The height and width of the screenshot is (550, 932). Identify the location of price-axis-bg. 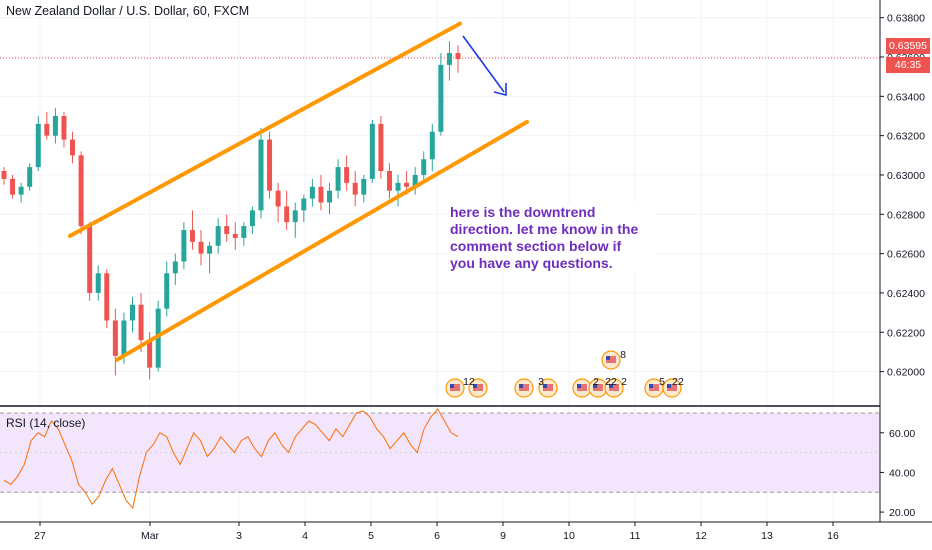
(906, 275).